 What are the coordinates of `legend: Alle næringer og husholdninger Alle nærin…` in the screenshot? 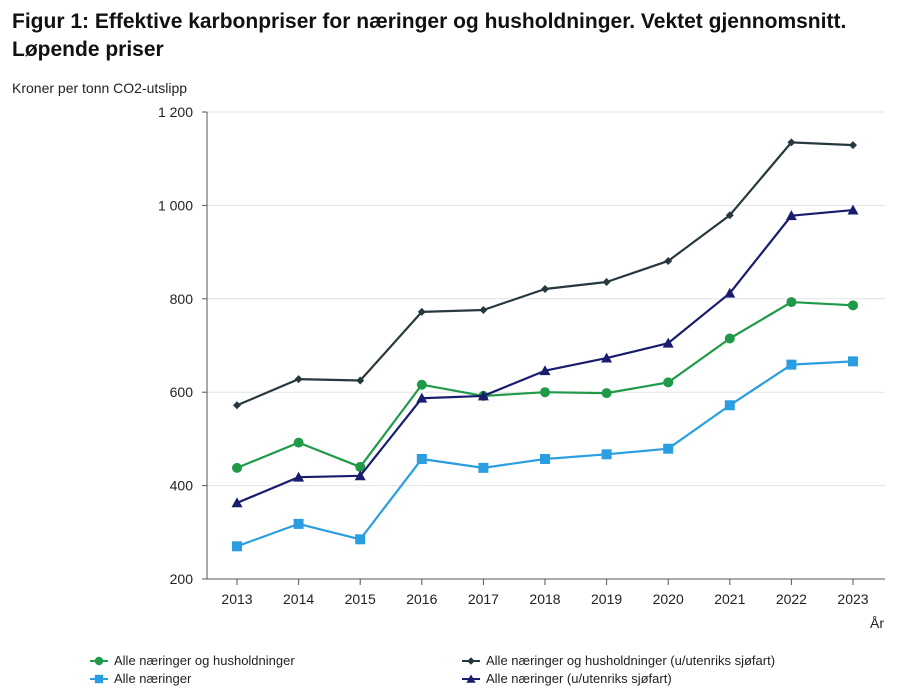 It's located at (490, 671).